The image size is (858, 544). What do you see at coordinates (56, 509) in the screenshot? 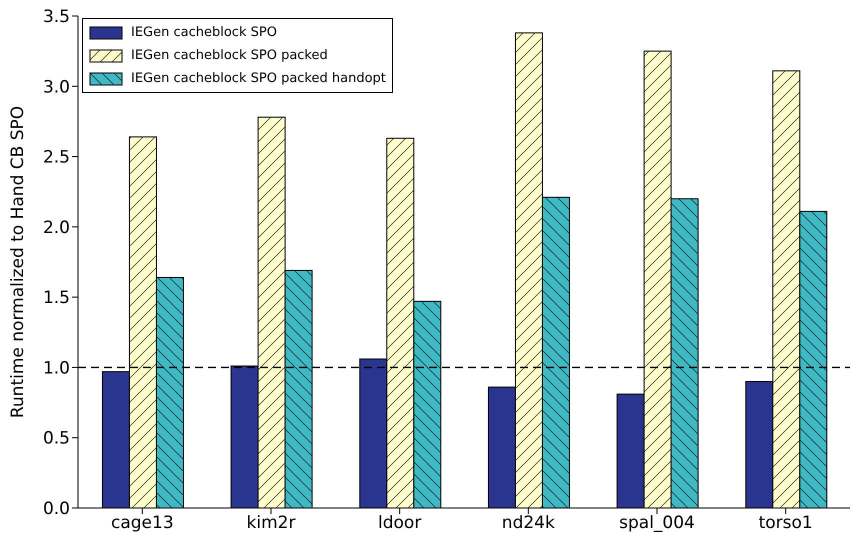
I see `y-tick-label: 0.0` at bounding box center [56, 509].